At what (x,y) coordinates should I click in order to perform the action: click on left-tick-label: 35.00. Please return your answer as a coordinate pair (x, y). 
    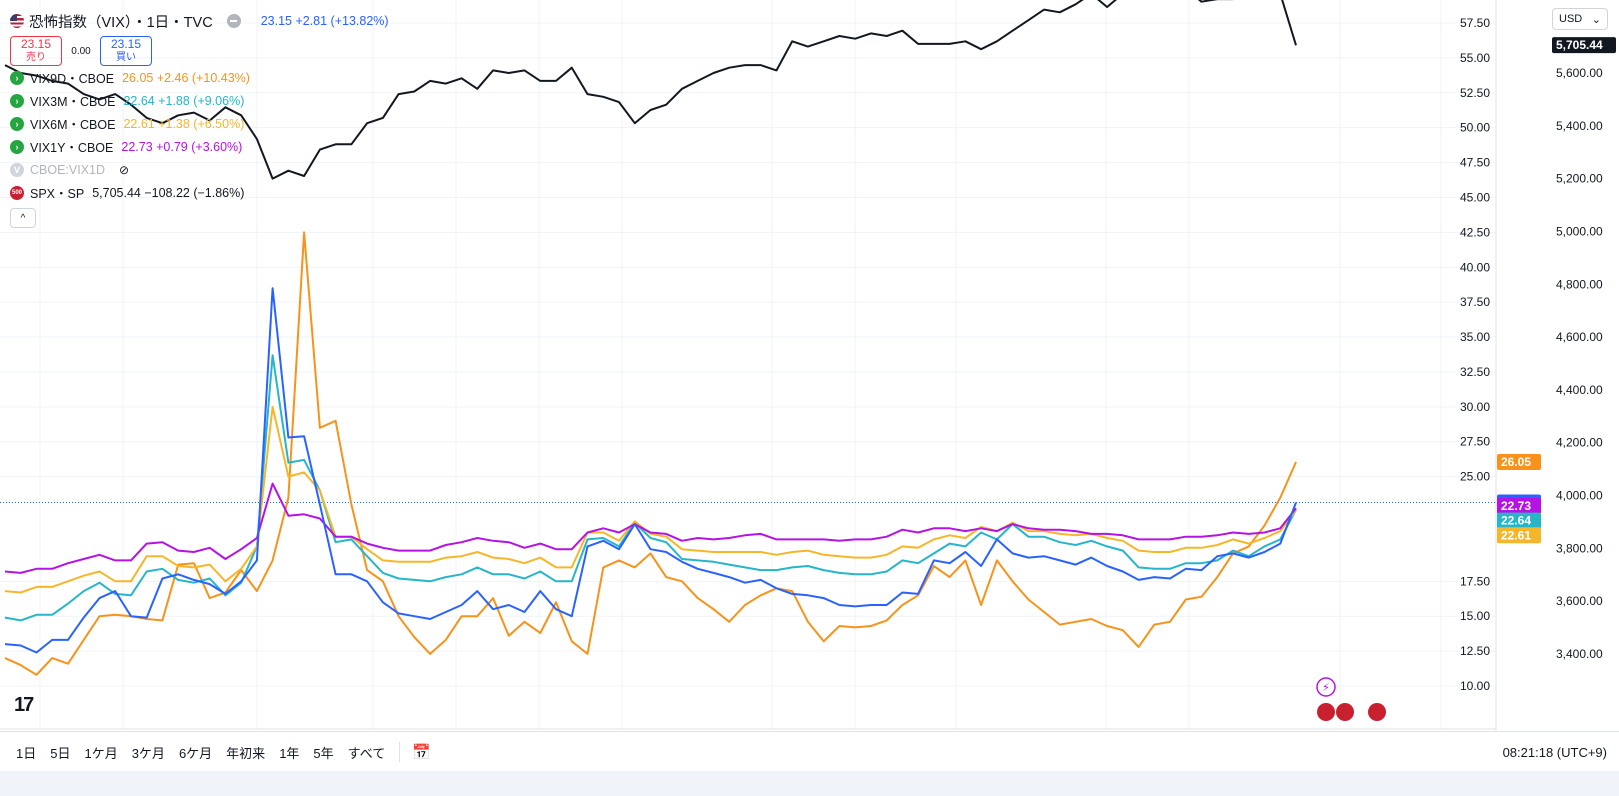
    Looking at the image, I should click on (1475, 337).